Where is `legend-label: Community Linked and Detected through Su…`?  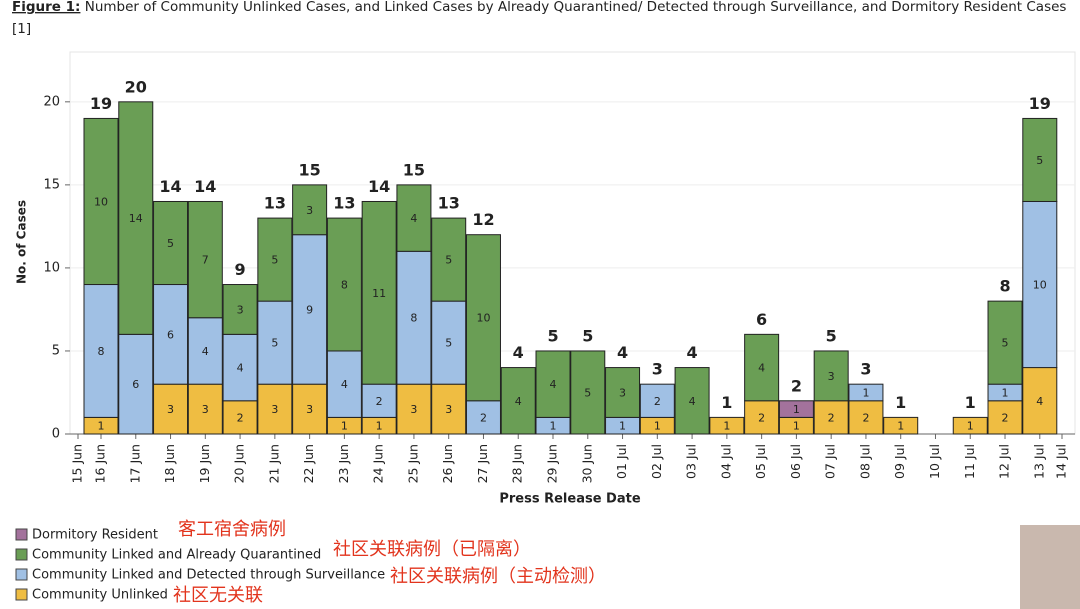 legend-label: Community Linked and Detected through Su… is located at coordinates (208, 575).